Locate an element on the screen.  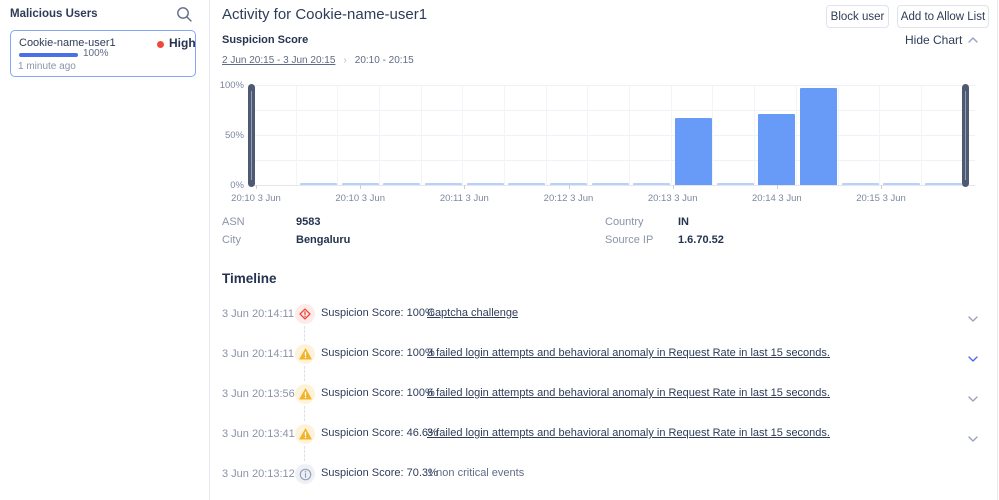
detail-value: IN is located at coordinates (683, 222).